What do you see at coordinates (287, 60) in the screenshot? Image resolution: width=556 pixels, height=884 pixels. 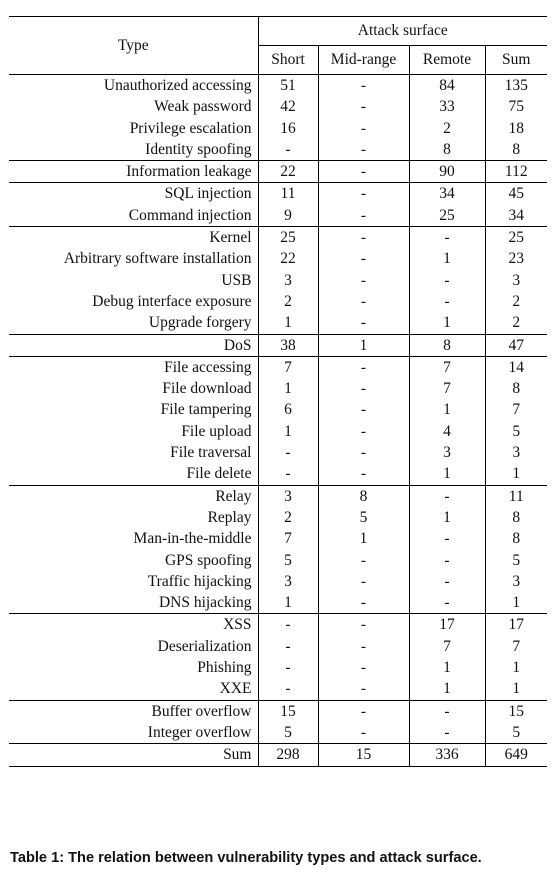 I see `header-short: Short` at bounding box center [287, 60].